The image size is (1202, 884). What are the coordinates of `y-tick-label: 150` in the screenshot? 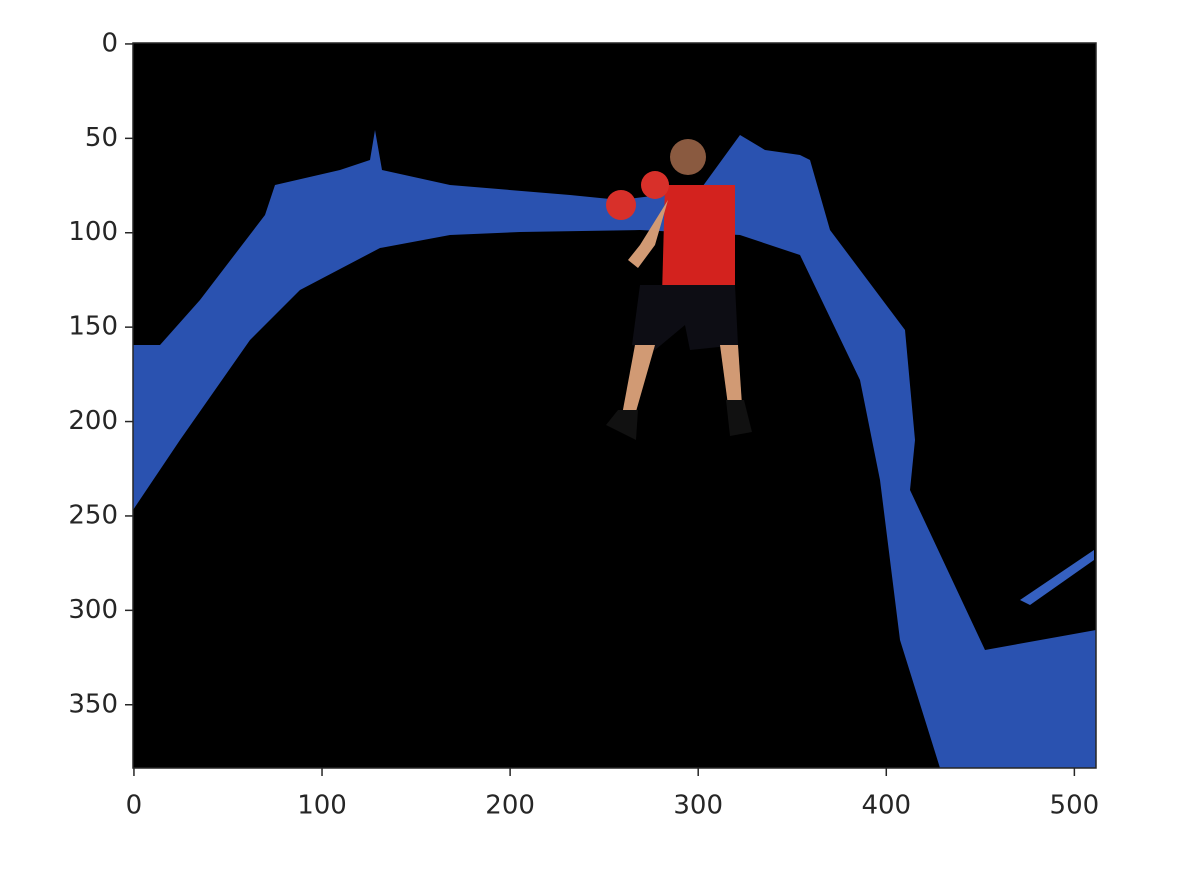 It's located at (93, 327).